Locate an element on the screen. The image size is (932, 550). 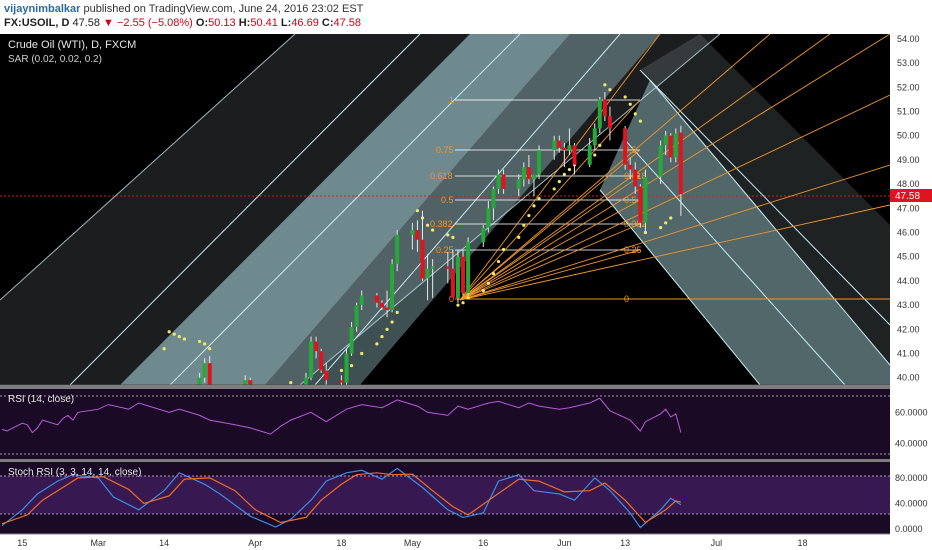
stoch-axis-tick: 40.0000 is located at coordinates (911, 503).